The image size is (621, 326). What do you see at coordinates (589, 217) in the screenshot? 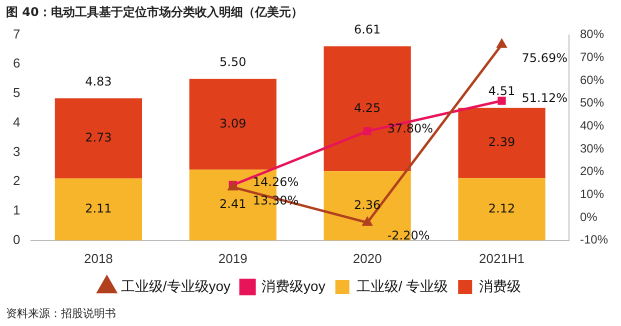
I see `y2-tick-label: 0%` at bounding box center [589, 217].